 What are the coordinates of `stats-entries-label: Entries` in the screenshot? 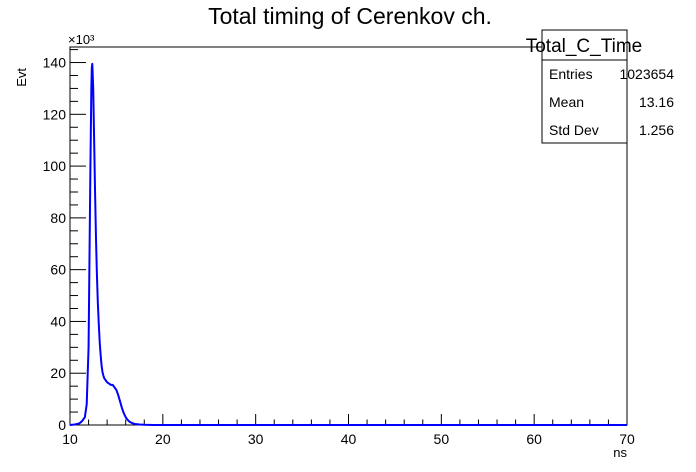 It's located at (571, 74).